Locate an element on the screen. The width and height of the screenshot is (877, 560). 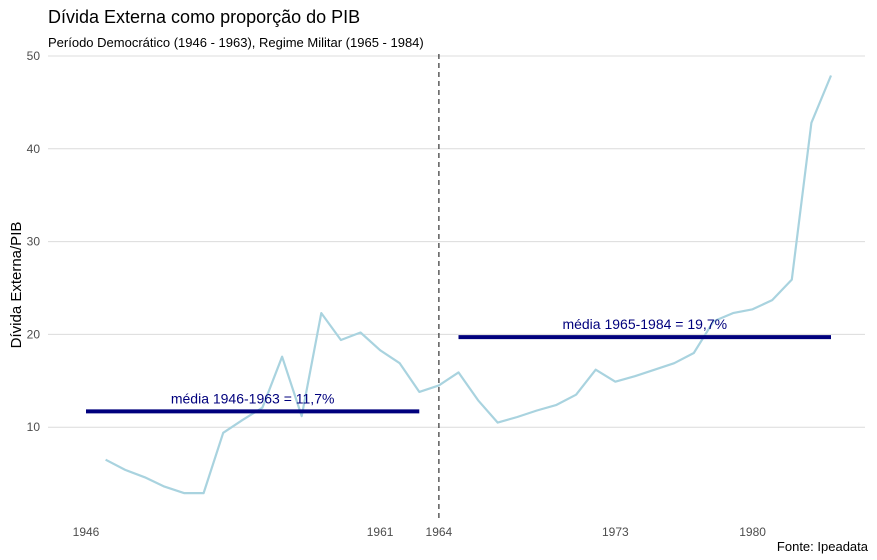
y-tick-labels: 10 20 30 40 50 is located at coordinates (34, 241).